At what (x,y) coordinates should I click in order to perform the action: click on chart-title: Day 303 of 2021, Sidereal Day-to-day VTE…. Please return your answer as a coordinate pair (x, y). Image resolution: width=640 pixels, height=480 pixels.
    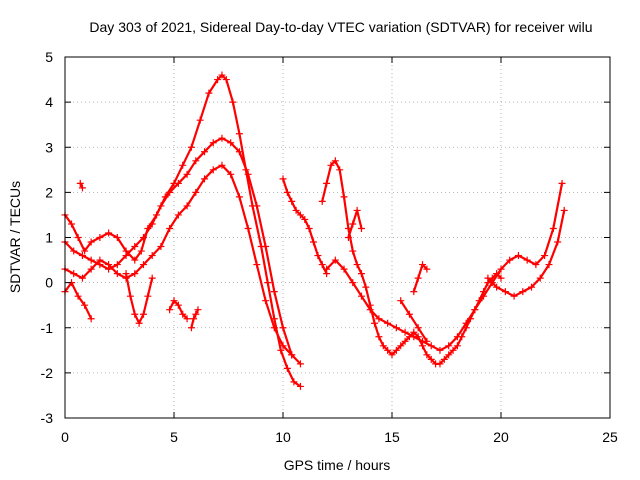
    Looking at the image, I should click on (340, 27).